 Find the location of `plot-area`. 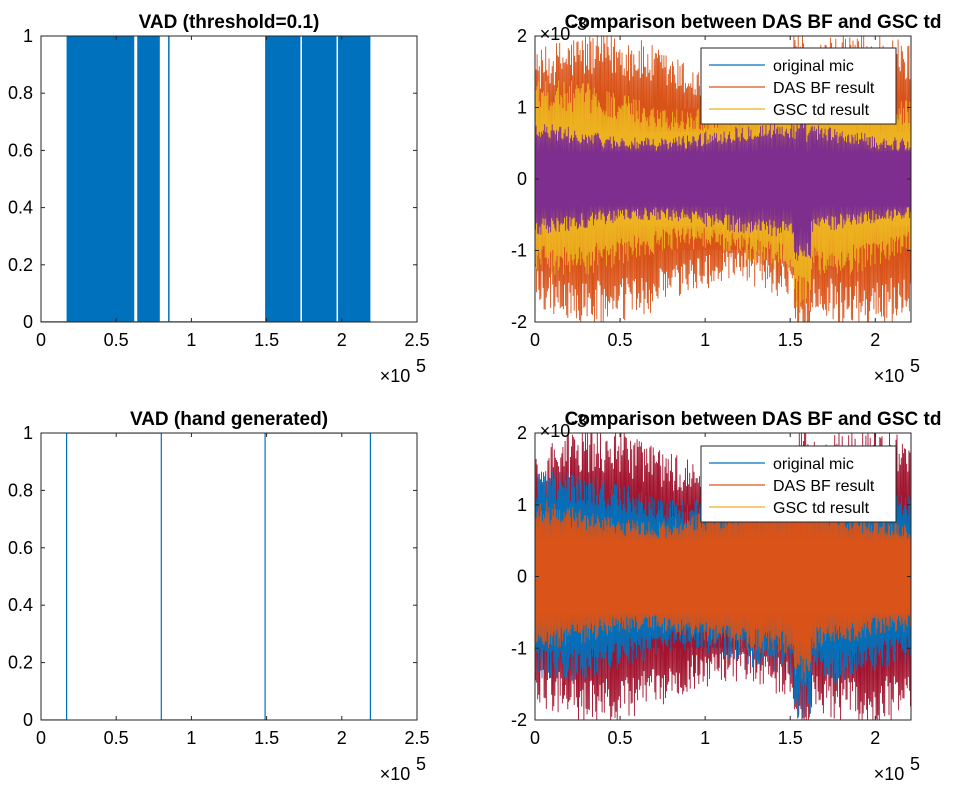

plot-area is located at coordinates (229, 576).